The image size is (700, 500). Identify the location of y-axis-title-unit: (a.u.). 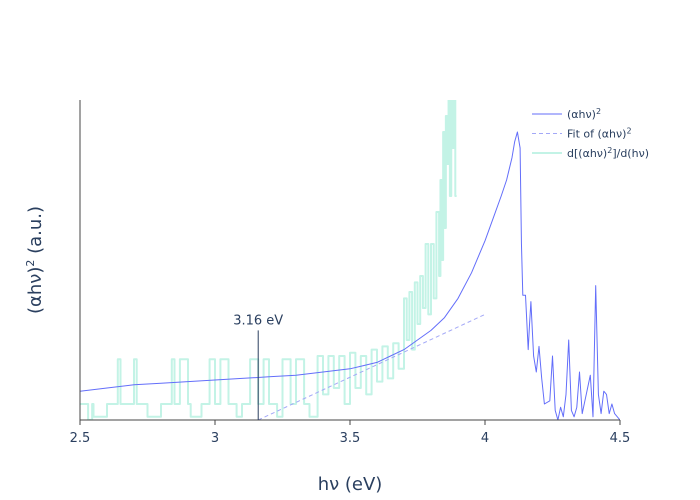
(35, 233).